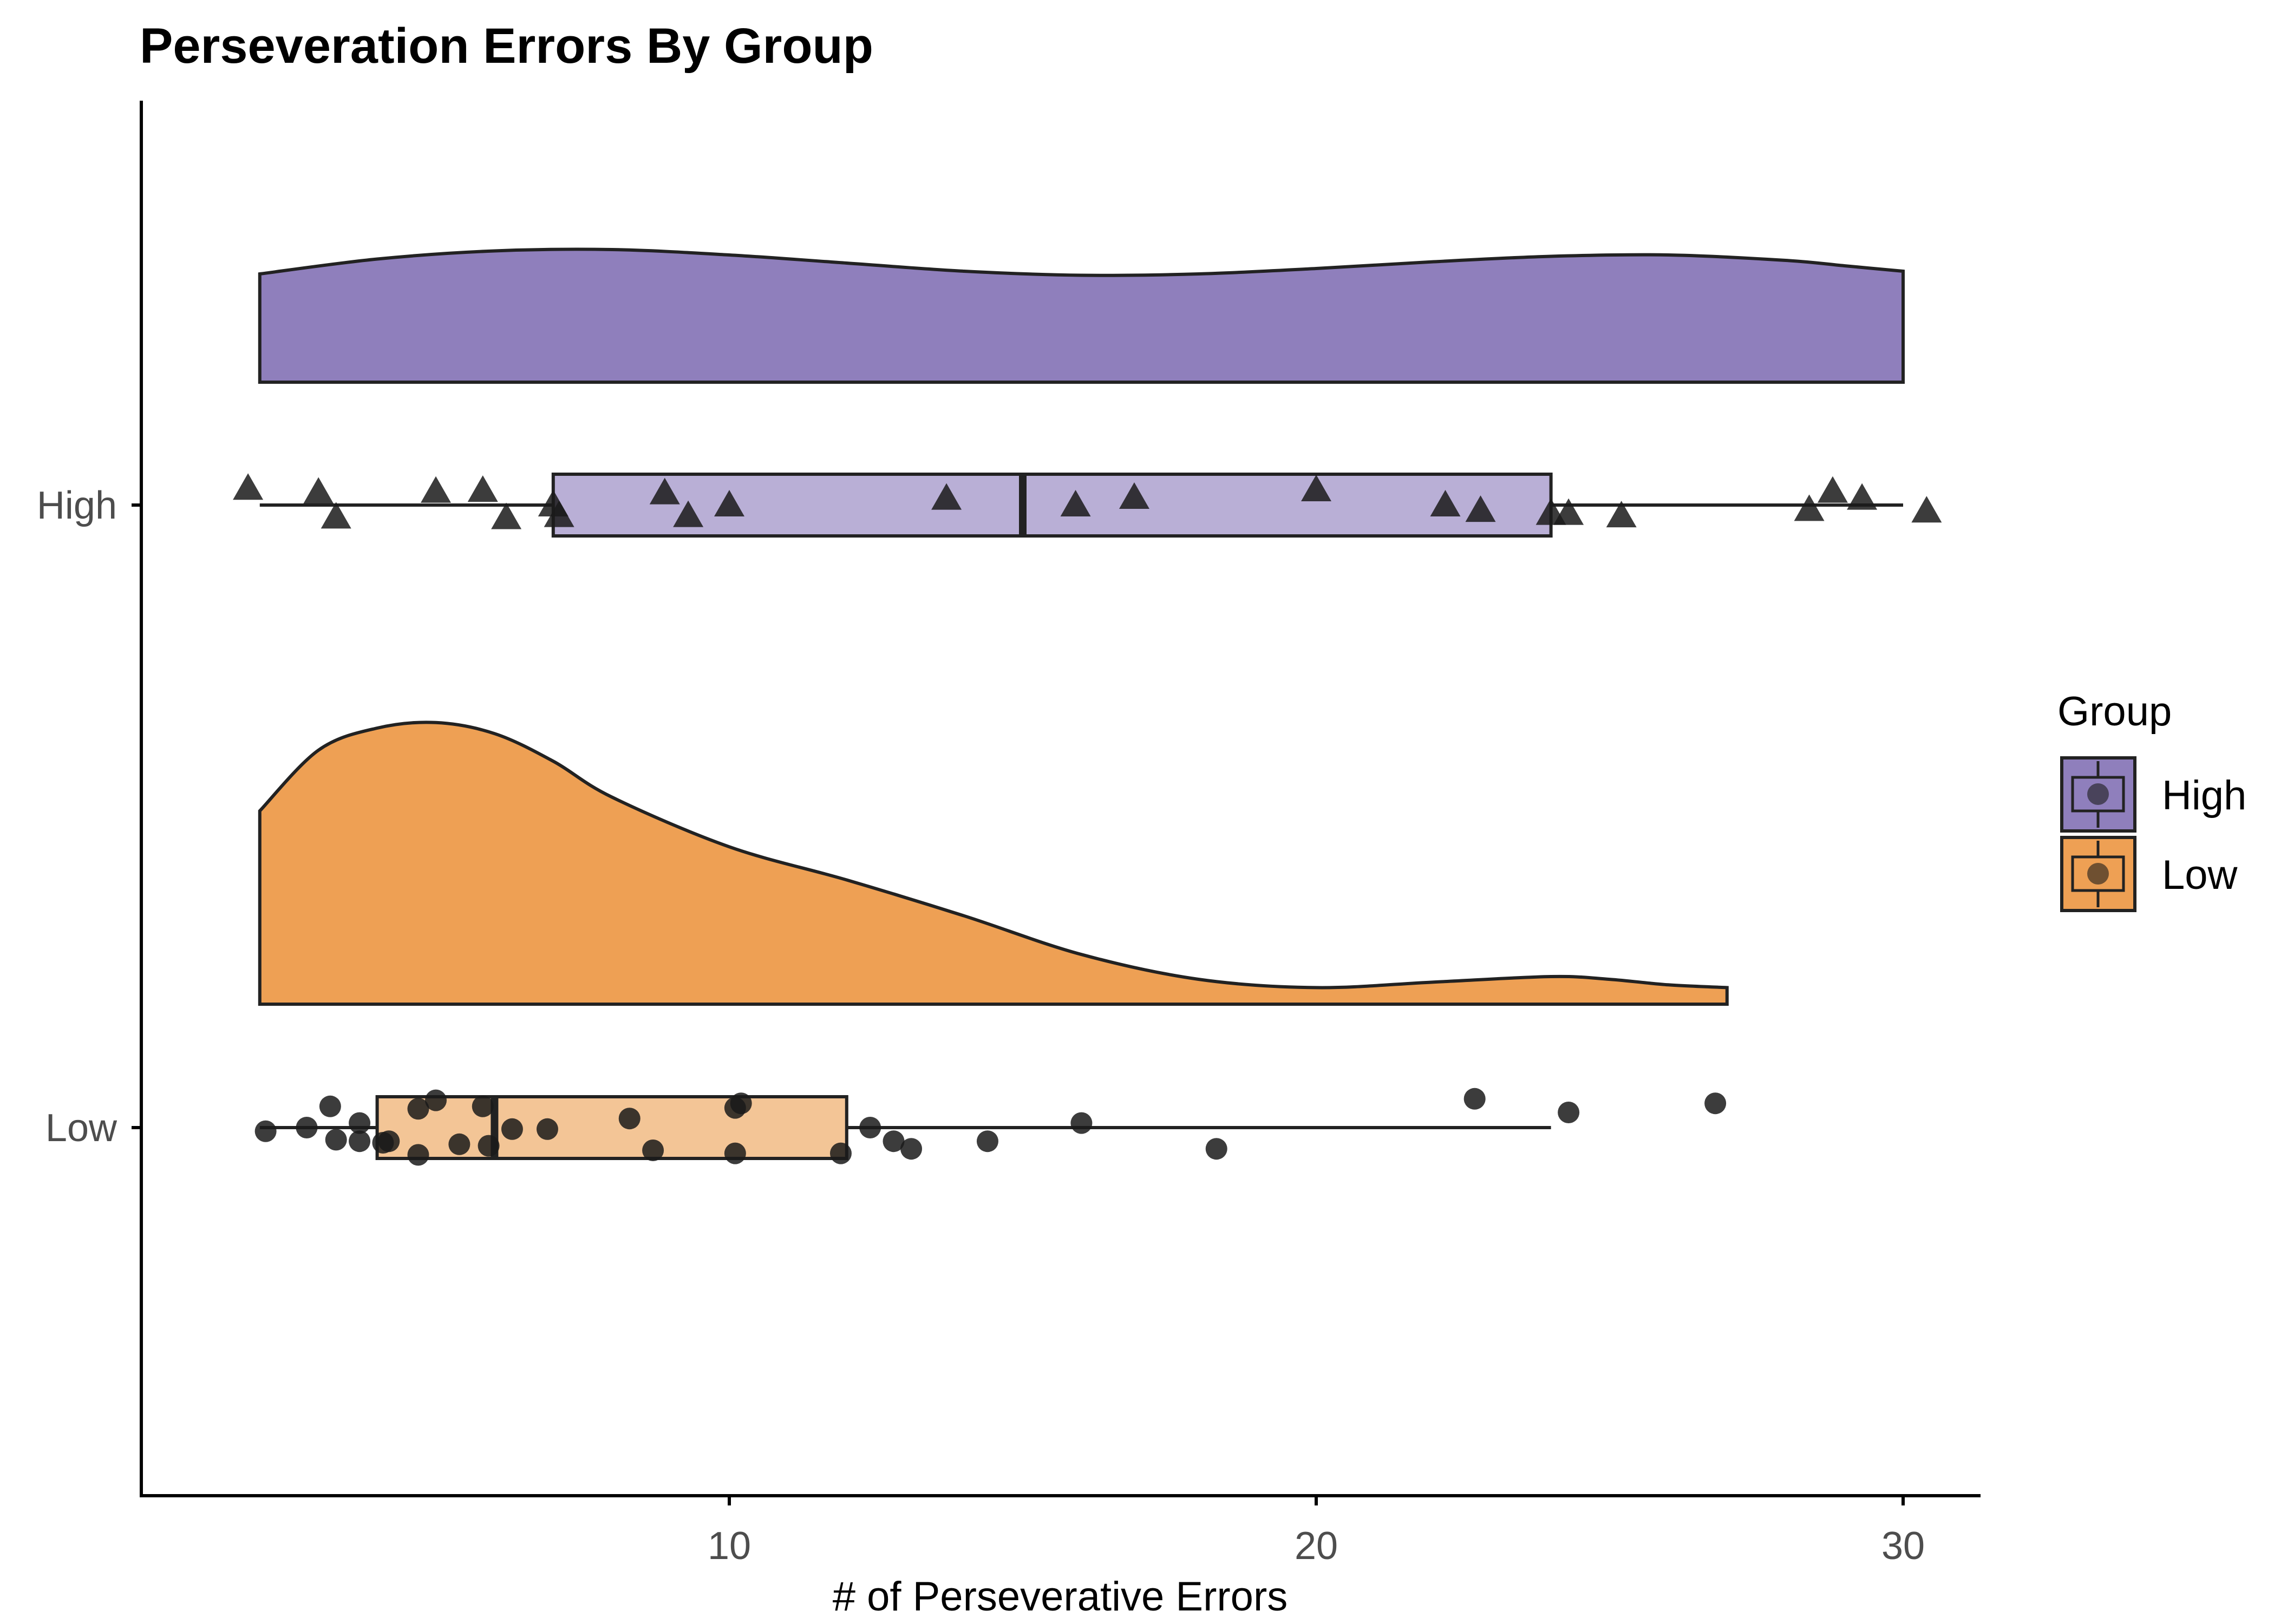  I want to click on x-tick-label: 20, so click(1317, 1546).